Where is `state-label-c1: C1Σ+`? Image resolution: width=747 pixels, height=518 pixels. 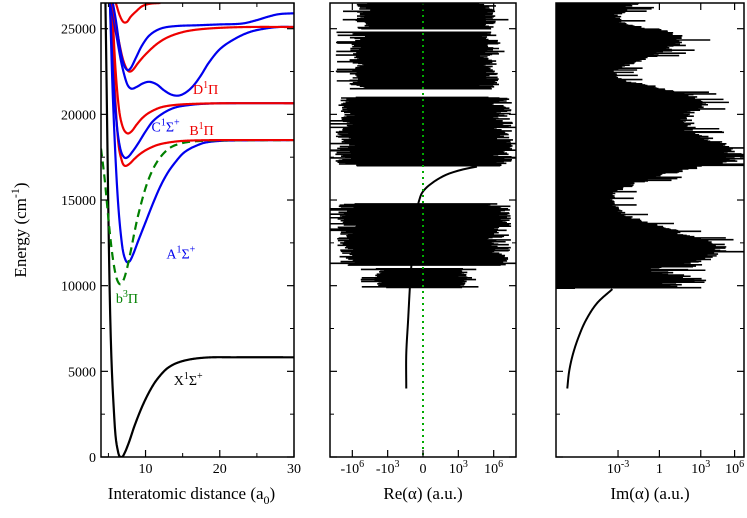
state-label-c1: C1Σ+ is located at coordinates (165, 126).